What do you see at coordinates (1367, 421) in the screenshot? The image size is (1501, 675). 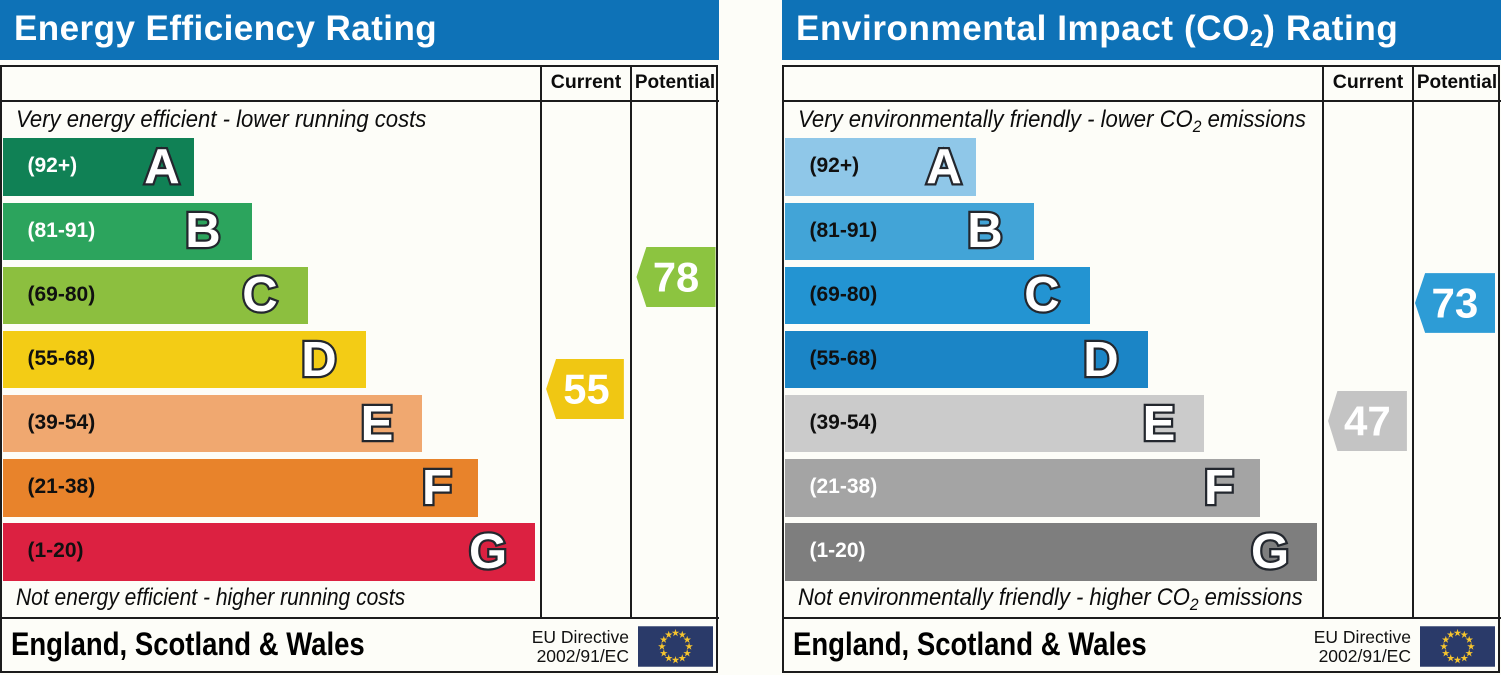 I see `svg-text: 47` at bounding box center [1367, 421].